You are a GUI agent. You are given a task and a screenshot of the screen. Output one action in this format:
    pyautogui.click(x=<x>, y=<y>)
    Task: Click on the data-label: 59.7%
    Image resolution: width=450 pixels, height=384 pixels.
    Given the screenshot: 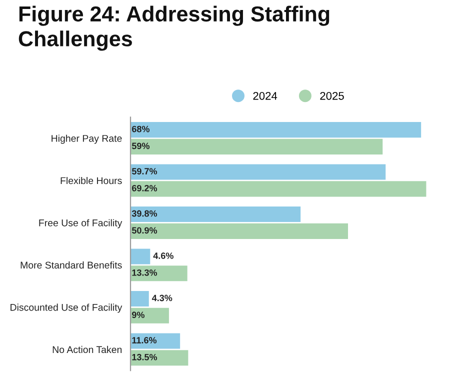 What is the action you would take?
    pyautogui.click(x=145, y=171)
    